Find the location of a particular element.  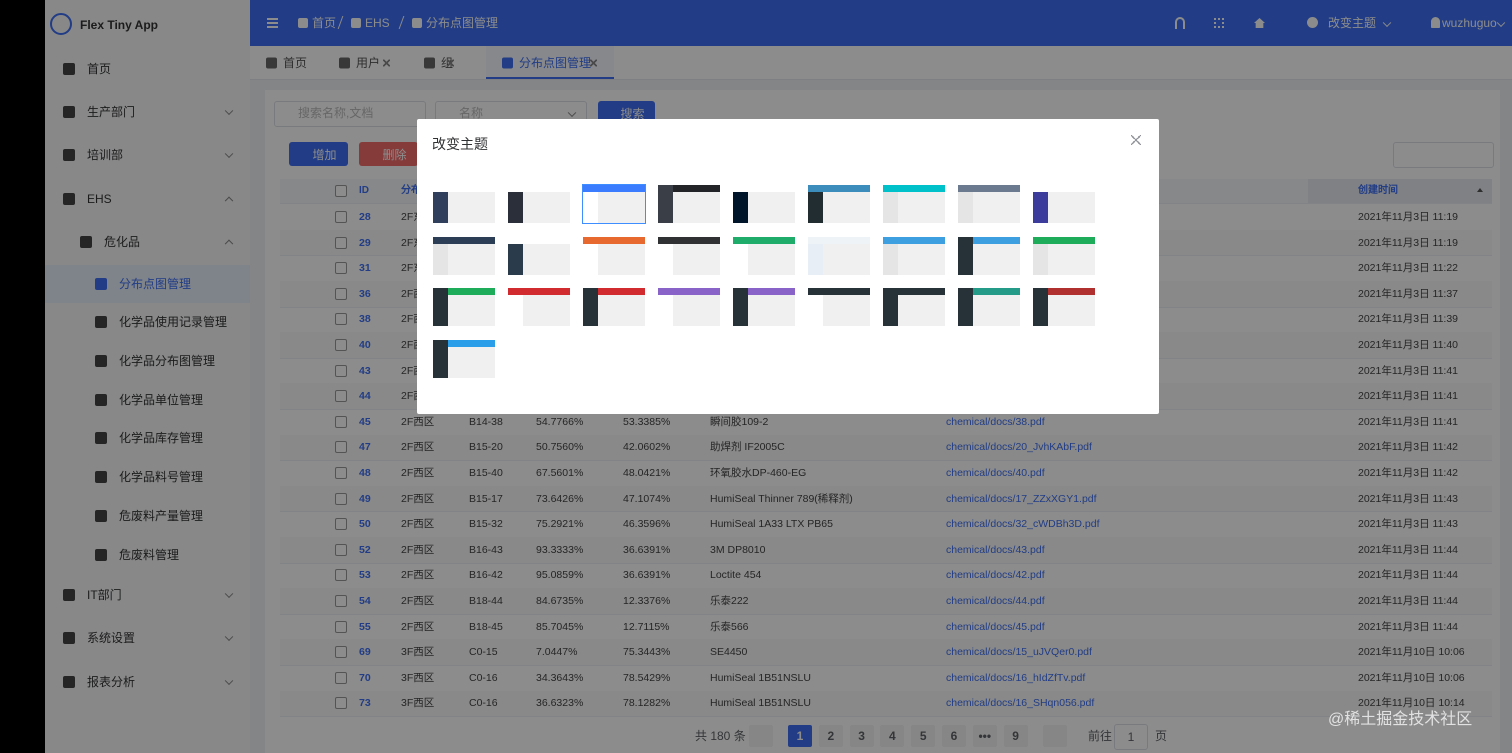

cell-id: 69 is located at coordinates (365, 651).